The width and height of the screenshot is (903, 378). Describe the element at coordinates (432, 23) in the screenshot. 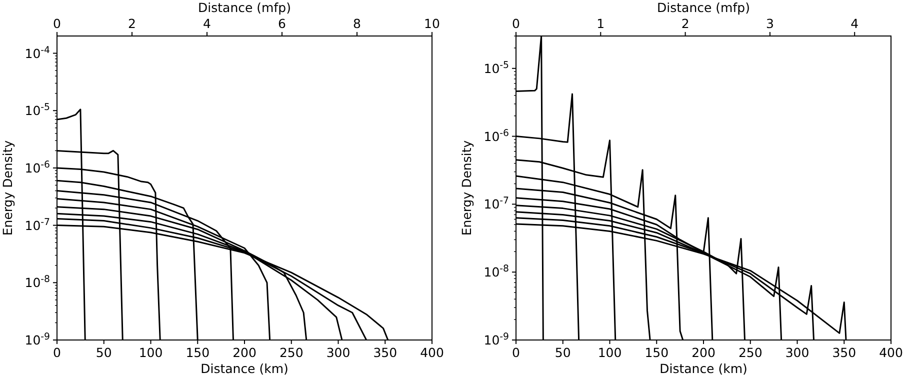

I see `x2-tick-label: 10` at that location.